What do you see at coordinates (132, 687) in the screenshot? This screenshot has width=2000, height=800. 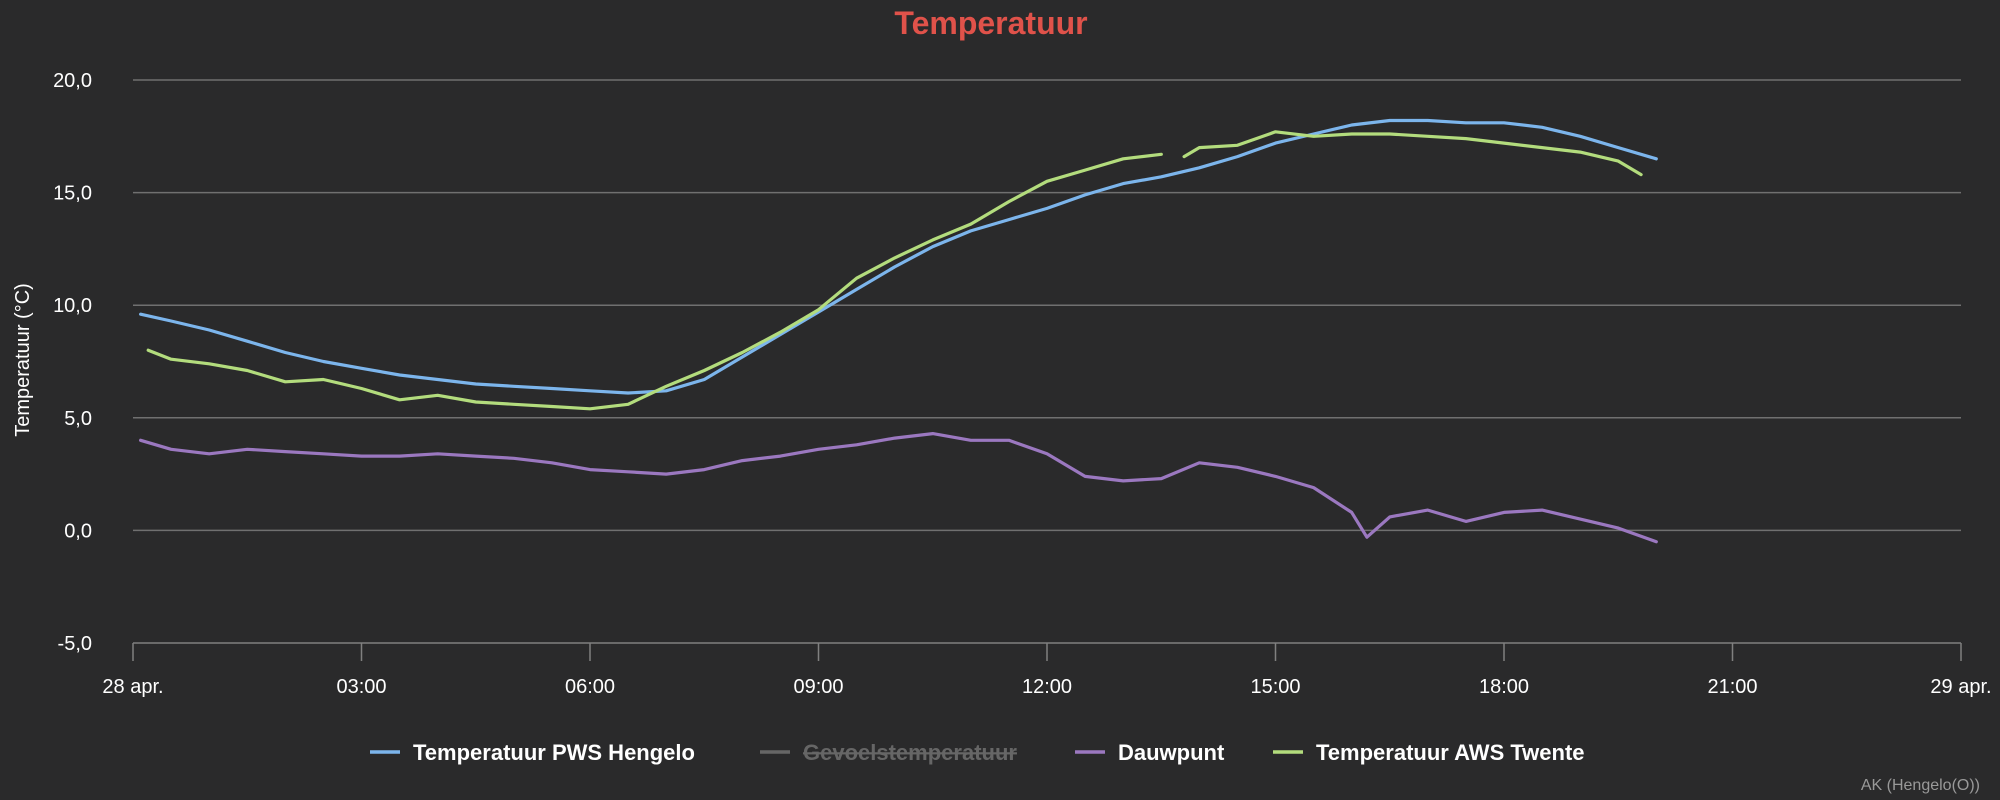 I see `x-tick-label: 28 apr.` at bounding box center [132, 687].